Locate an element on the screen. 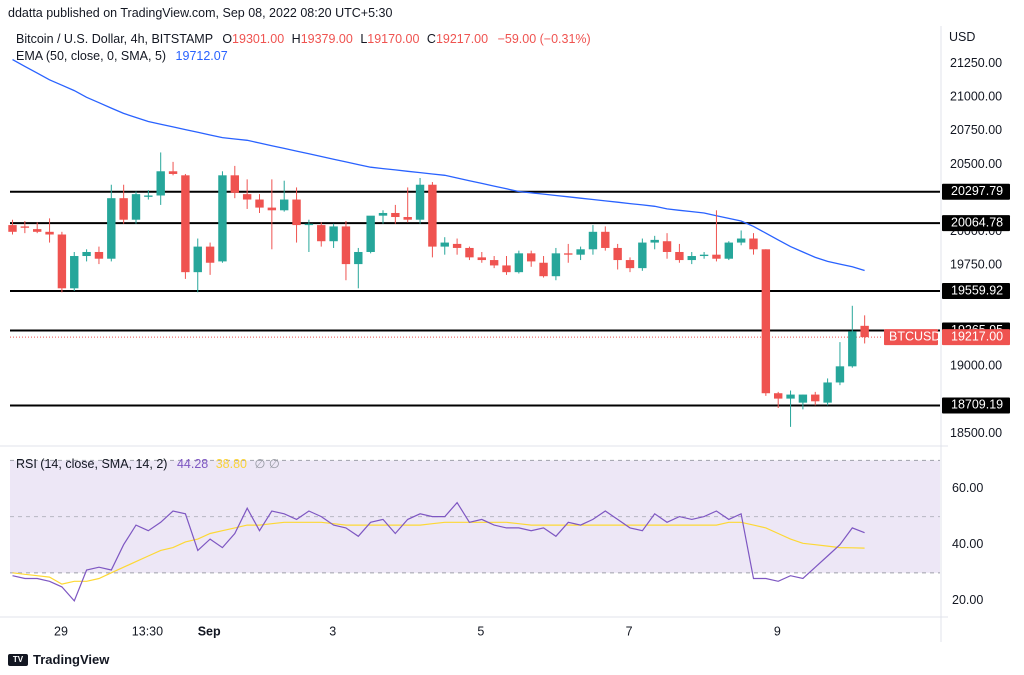 This screenshot has height=675, width=1024. time-tick-label: 3 is located at coordinates (332, 631).